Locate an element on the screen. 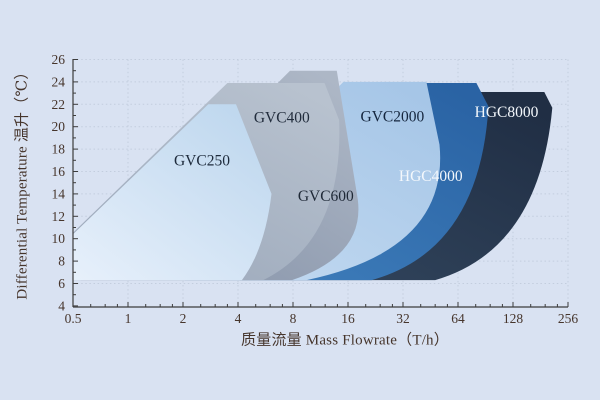 The width and height of the screenshot is (600, 400). y-tick-label: 22 is located at coordinates (59, 104).